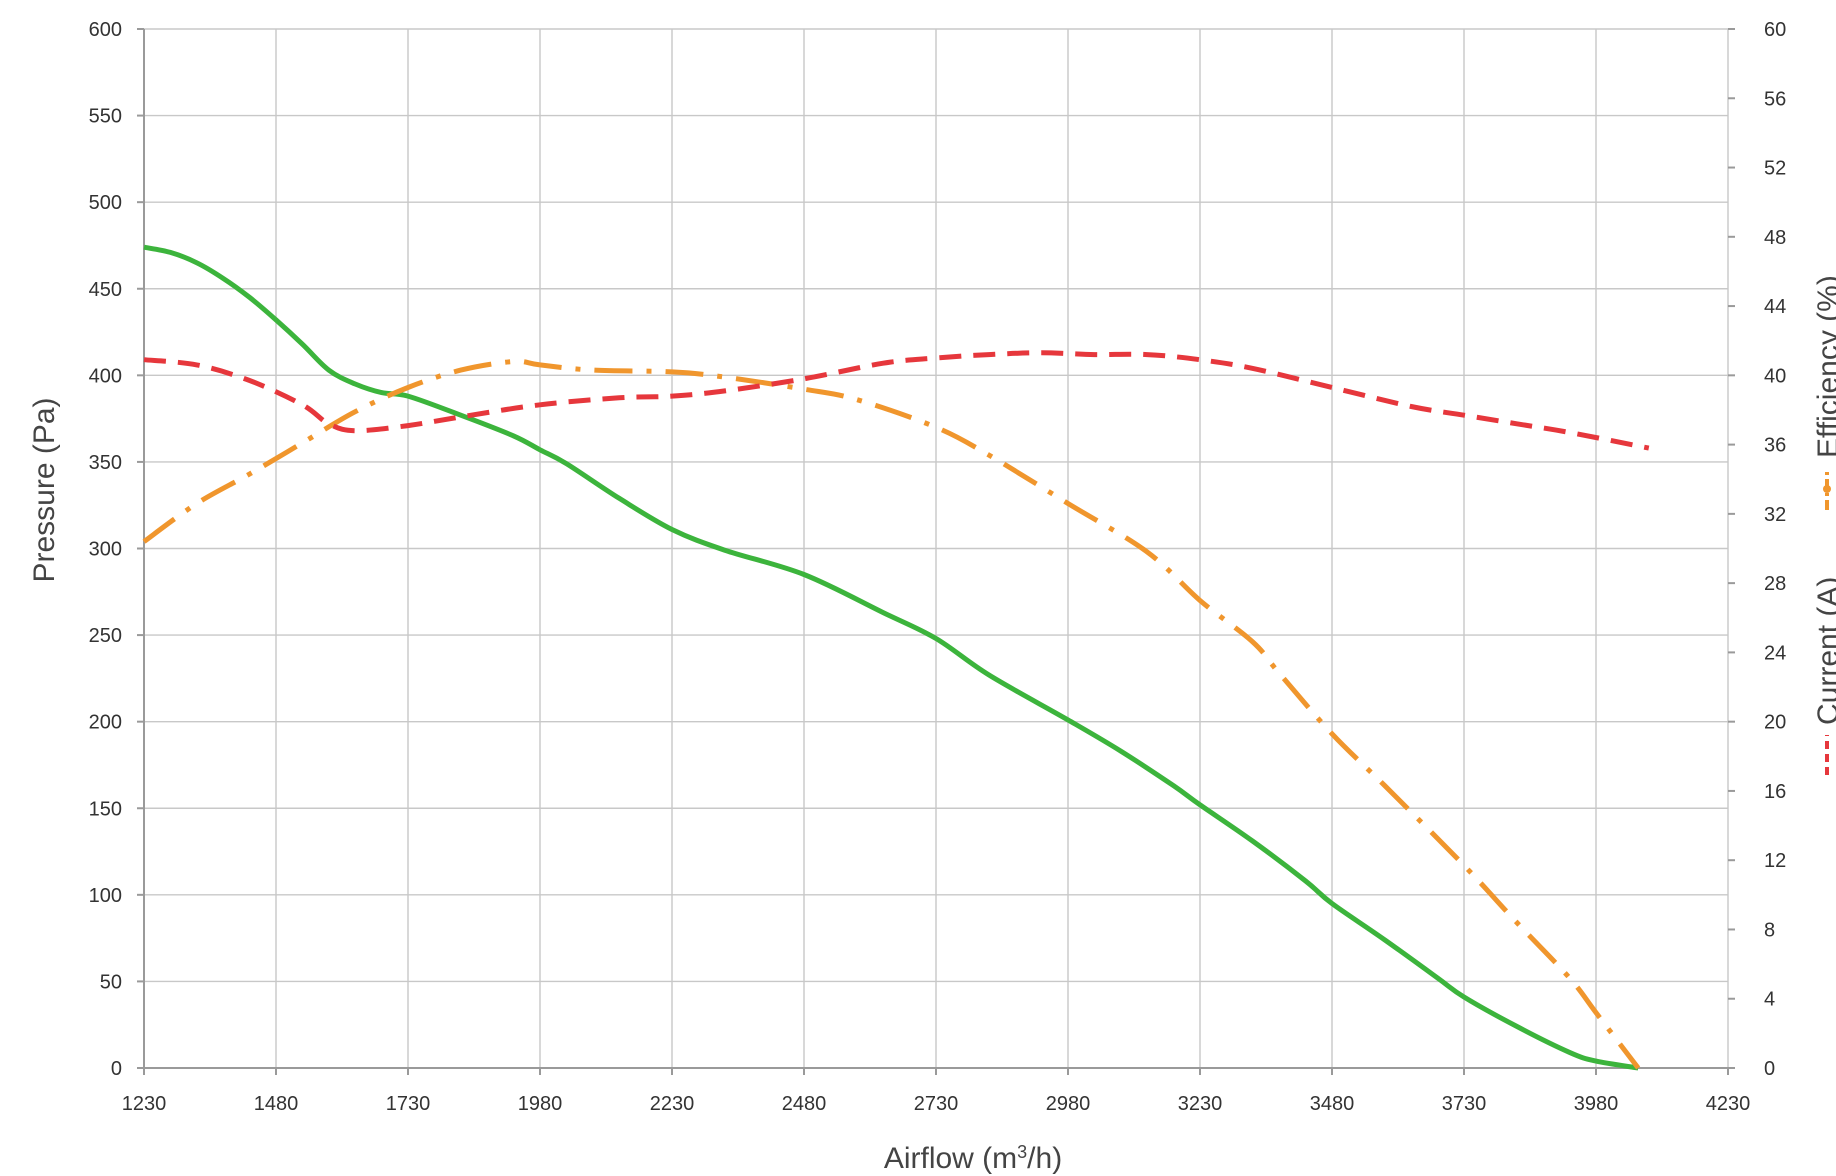  I want to click on x-tick-label: 1230, so click(144, 1104).